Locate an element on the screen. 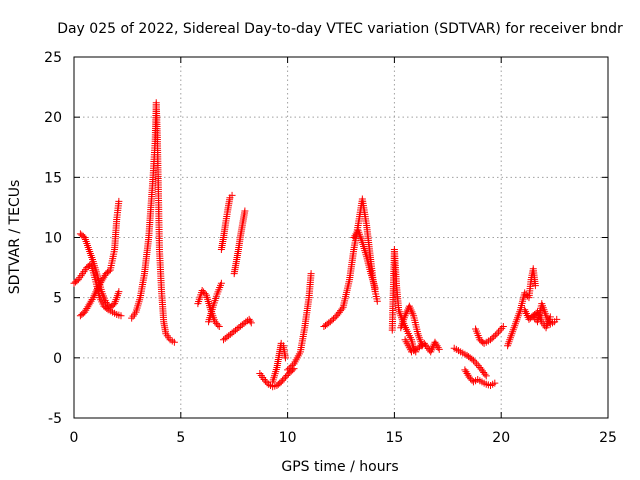 The image size is (640, 480). series-arc-g is located at coordinates (226, 222).